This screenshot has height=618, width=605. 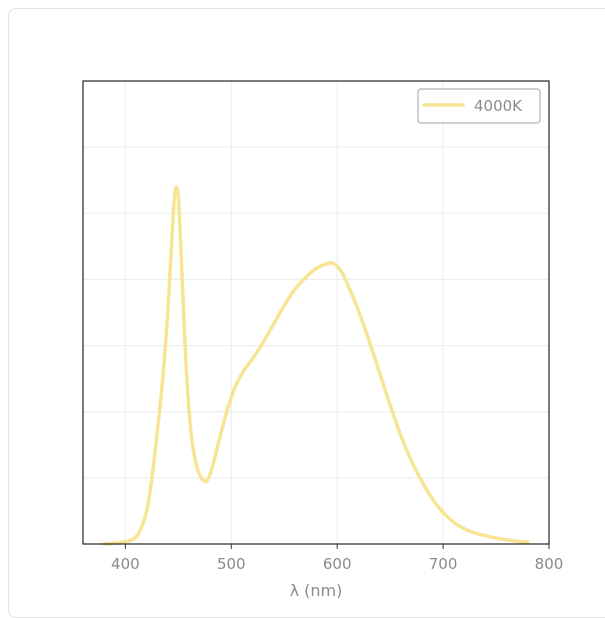 I want to click on x-axis-title: λ (nm), so click(x=316, y=590).